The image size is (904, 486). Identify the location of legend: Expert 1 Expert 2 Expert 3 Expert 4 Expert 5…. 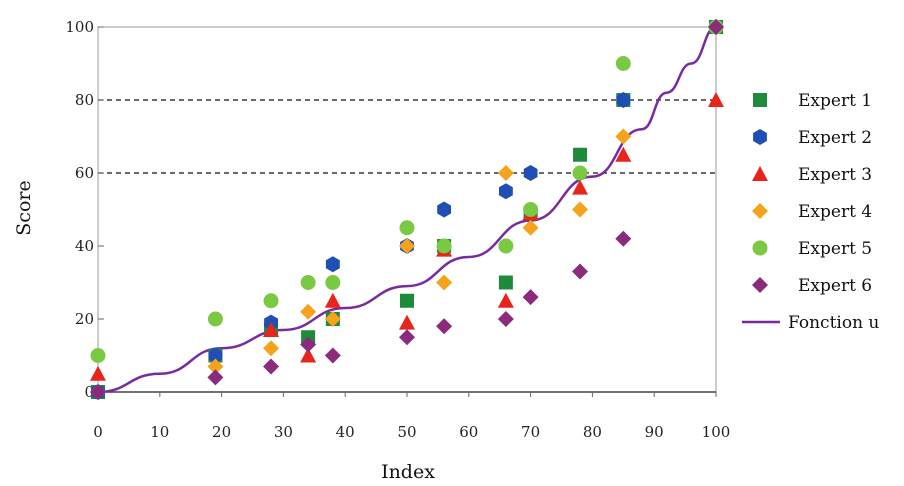
(810, 212).